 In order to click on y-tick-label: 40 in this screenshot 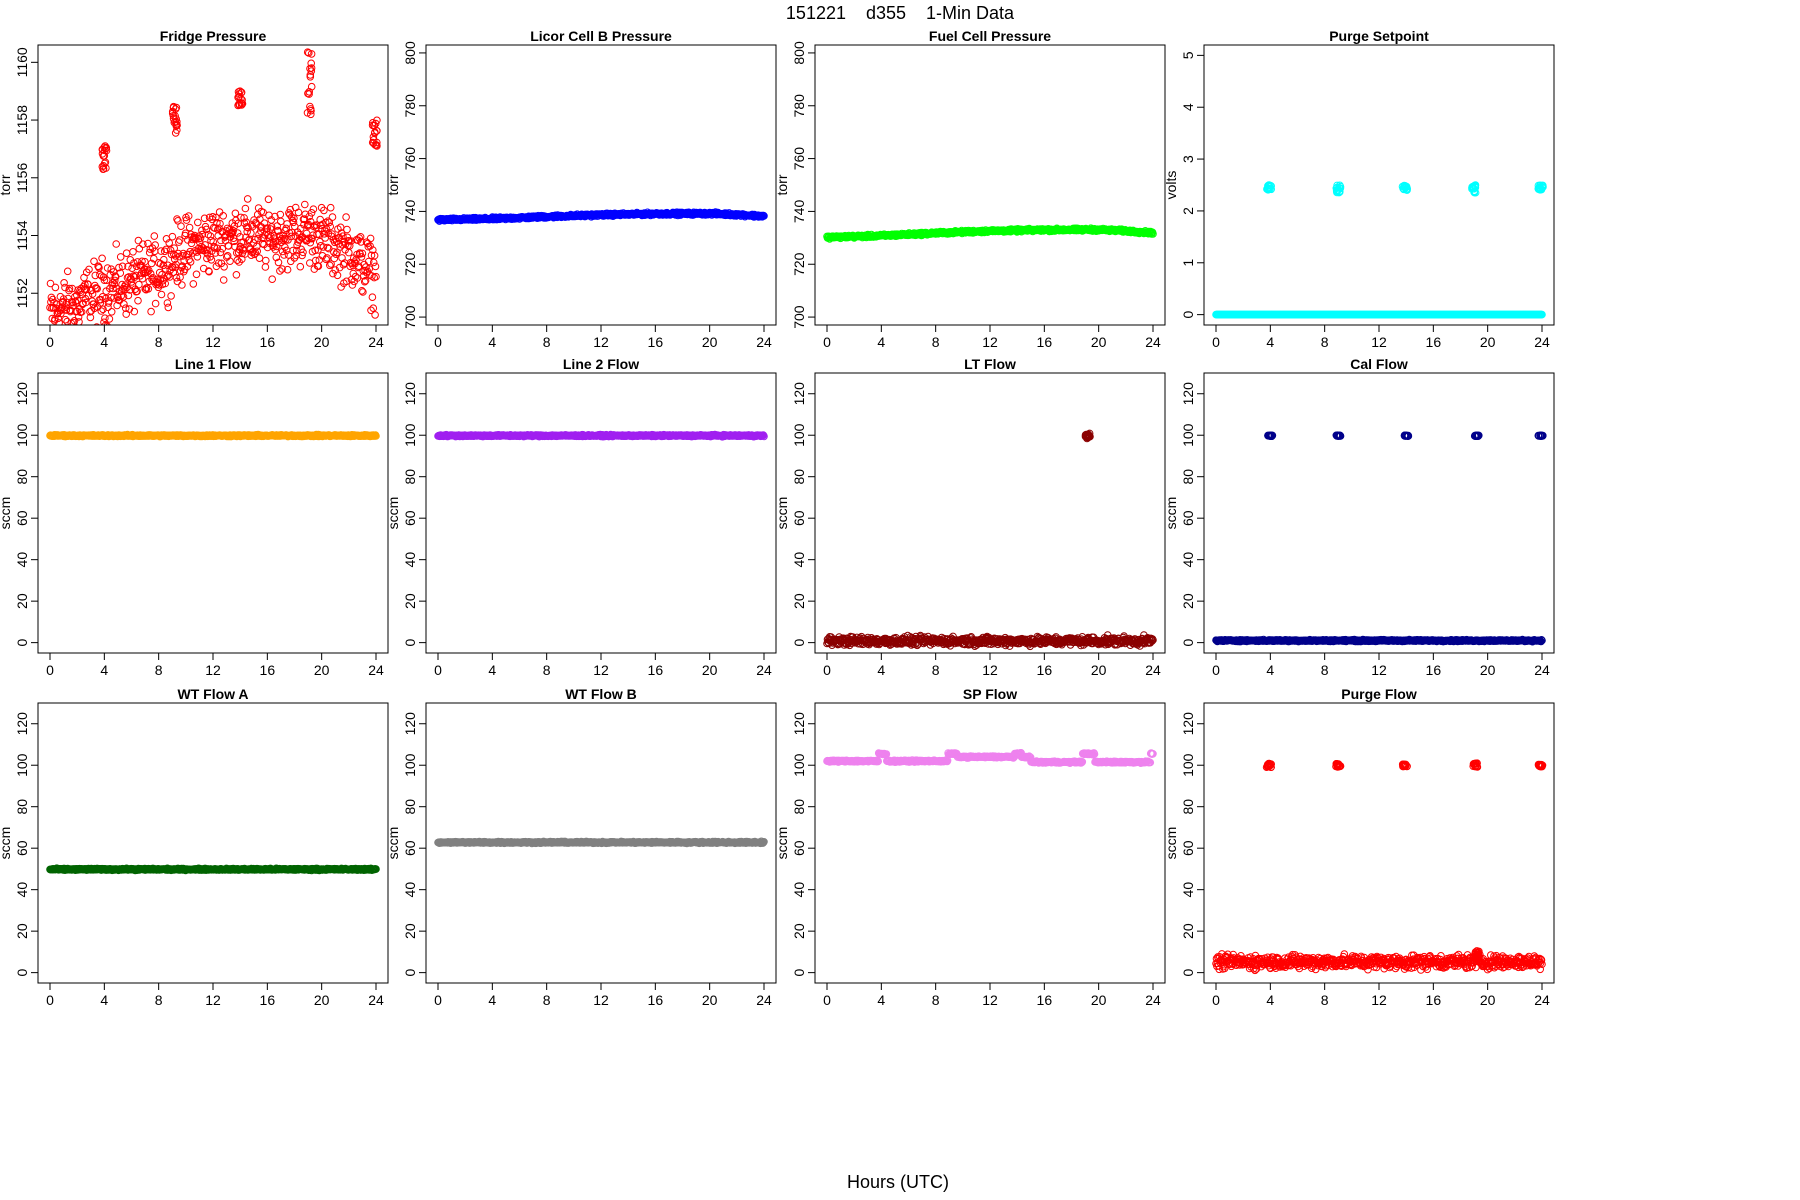, I will do `click(410, 560)`.